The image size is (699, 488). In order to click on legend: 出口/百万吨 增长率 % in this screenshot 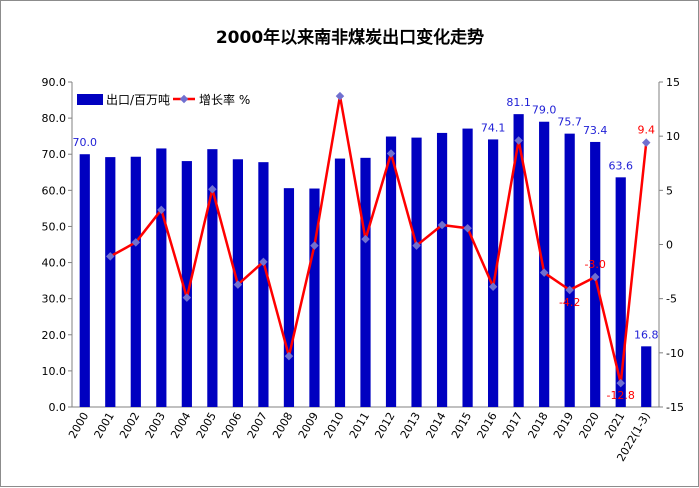, I will do `click(163, 99)`.